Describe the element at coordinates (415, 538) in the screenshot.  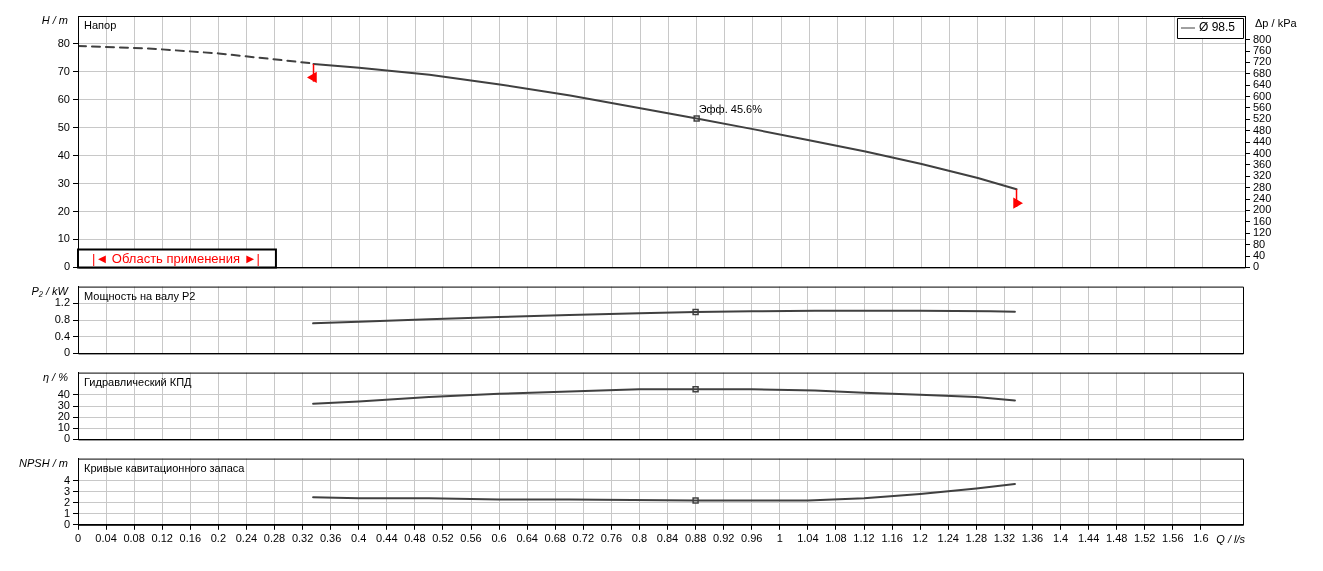
I see `x-tick-label: 0.48` at that location.